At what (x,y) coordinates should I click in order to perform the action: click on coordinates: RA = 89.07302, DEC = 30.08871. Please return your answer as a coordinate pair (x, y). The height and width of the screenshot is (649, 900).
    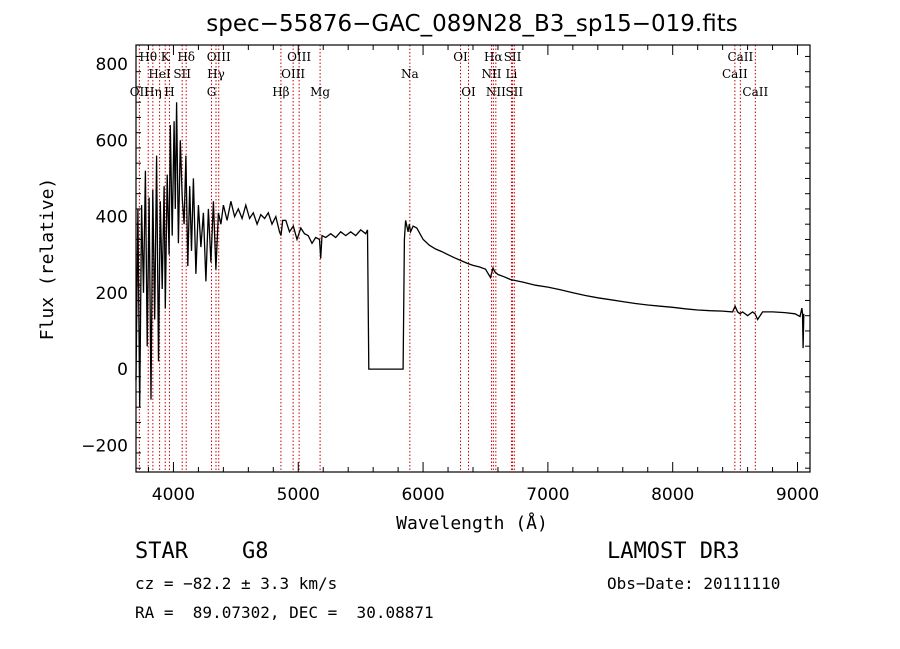
    Looking at the image, I should click on (284, 612).